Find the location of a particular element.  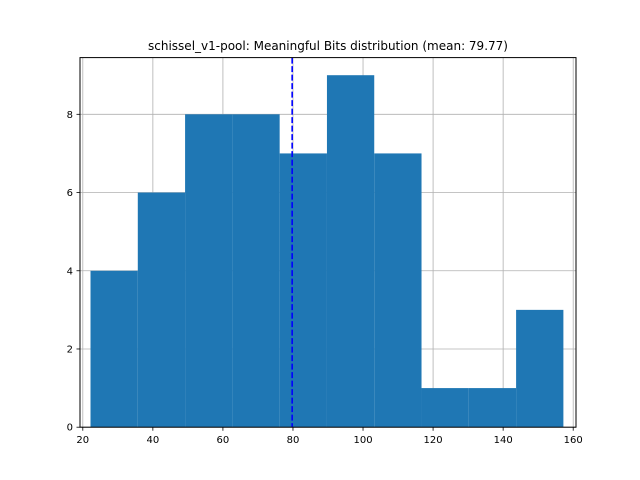

x-axis-ticks: 20 40 60 80 100 120 140 160 is located at coordinates (329, 436).